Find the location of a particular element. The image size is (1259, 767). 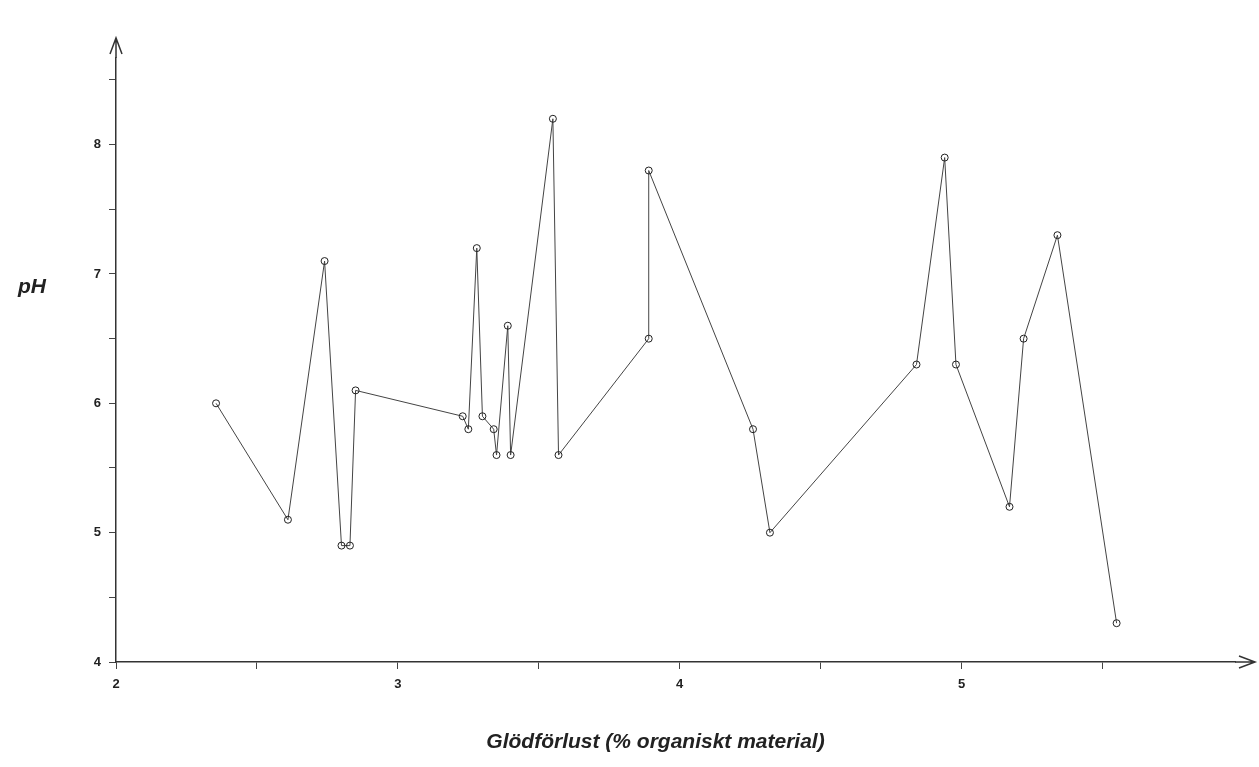

y-axis-title: pH is located at coordinates (32, 285).